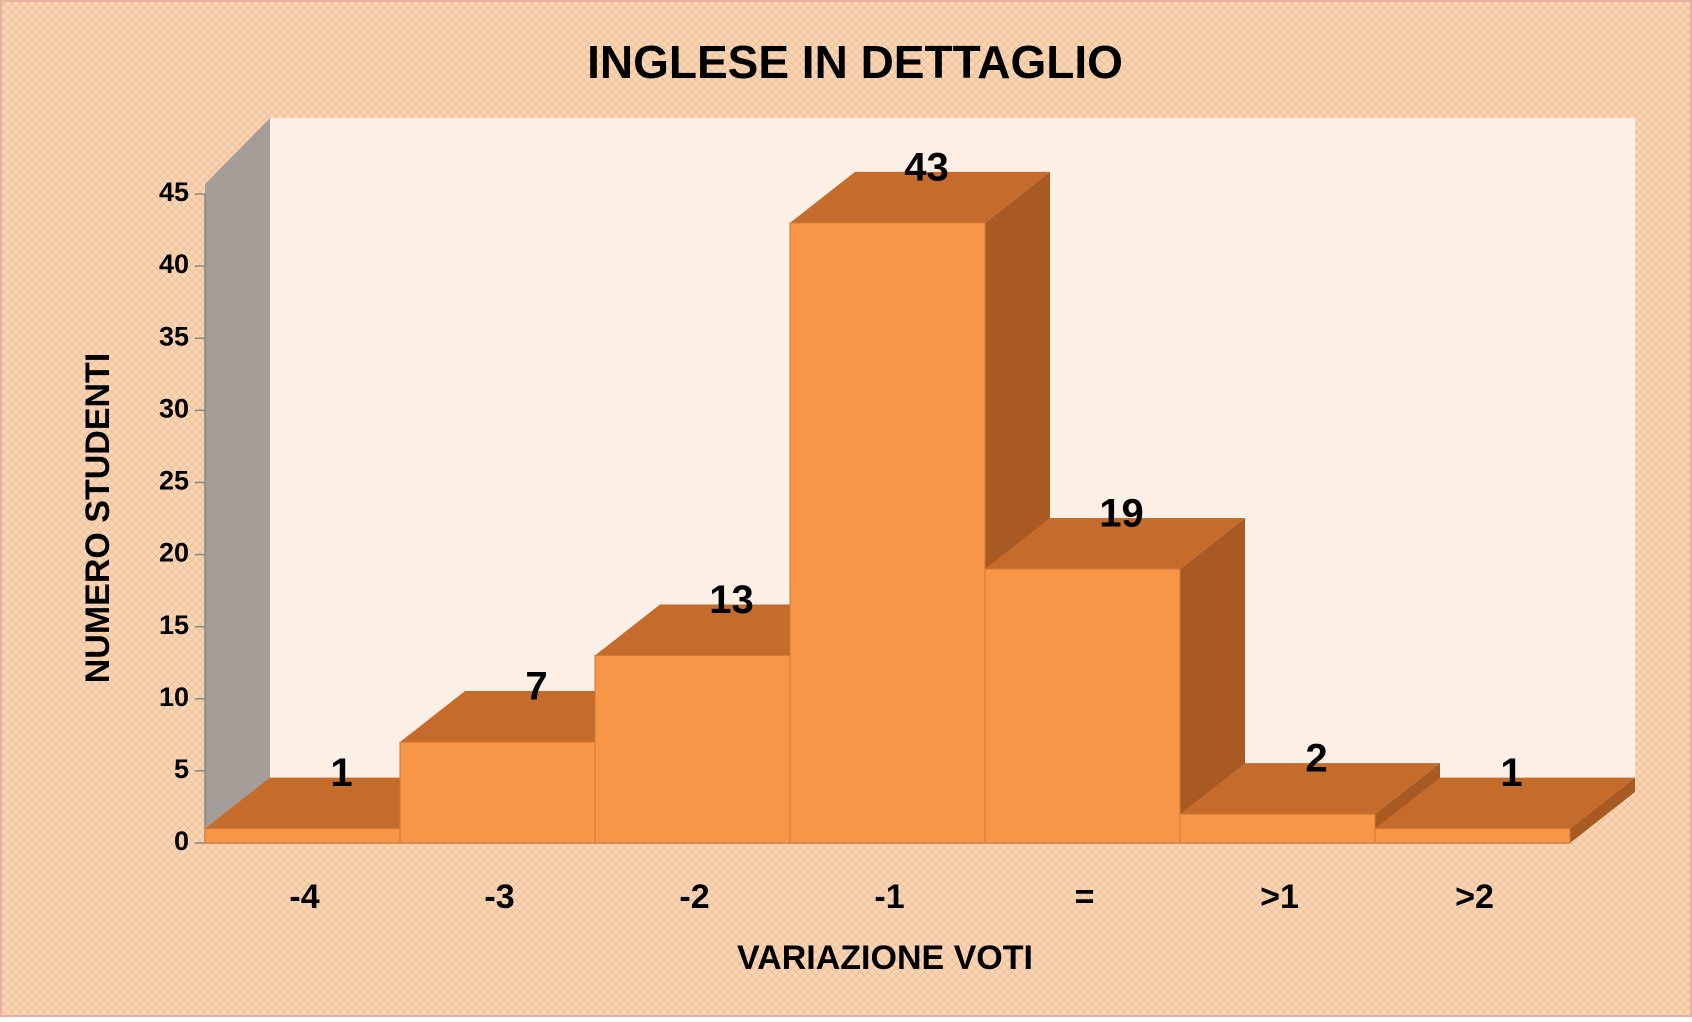 This screenshot has width=1692, height=1022. What do you see at coordinates (731, 600) in the screenshot?
I see `data-label: 13` at bounding box center [731, 600].